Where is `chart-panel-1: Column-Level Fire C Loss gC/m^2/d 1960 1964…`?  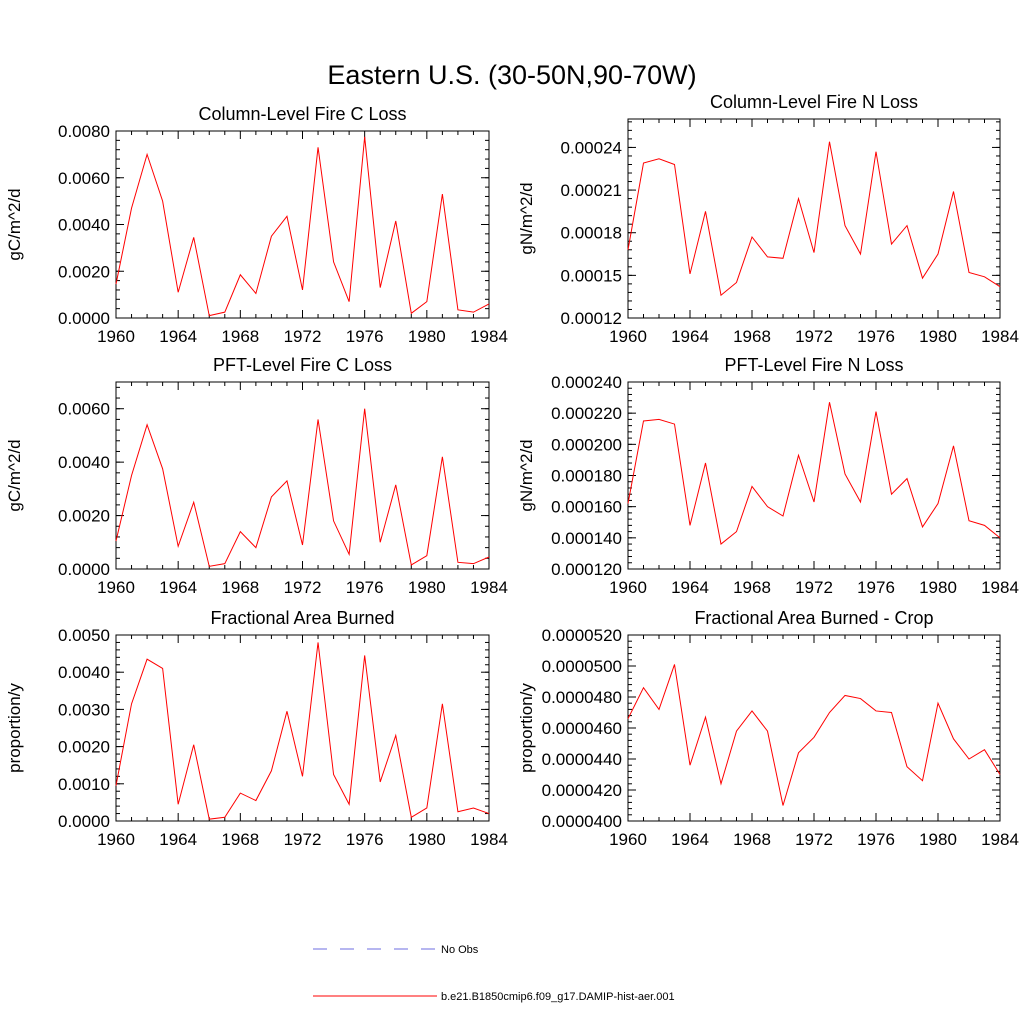
chart-panel-1: Column-Level Fire C Loss gC/m^2/d 1960 1964… is located at coordinates (256, 225).